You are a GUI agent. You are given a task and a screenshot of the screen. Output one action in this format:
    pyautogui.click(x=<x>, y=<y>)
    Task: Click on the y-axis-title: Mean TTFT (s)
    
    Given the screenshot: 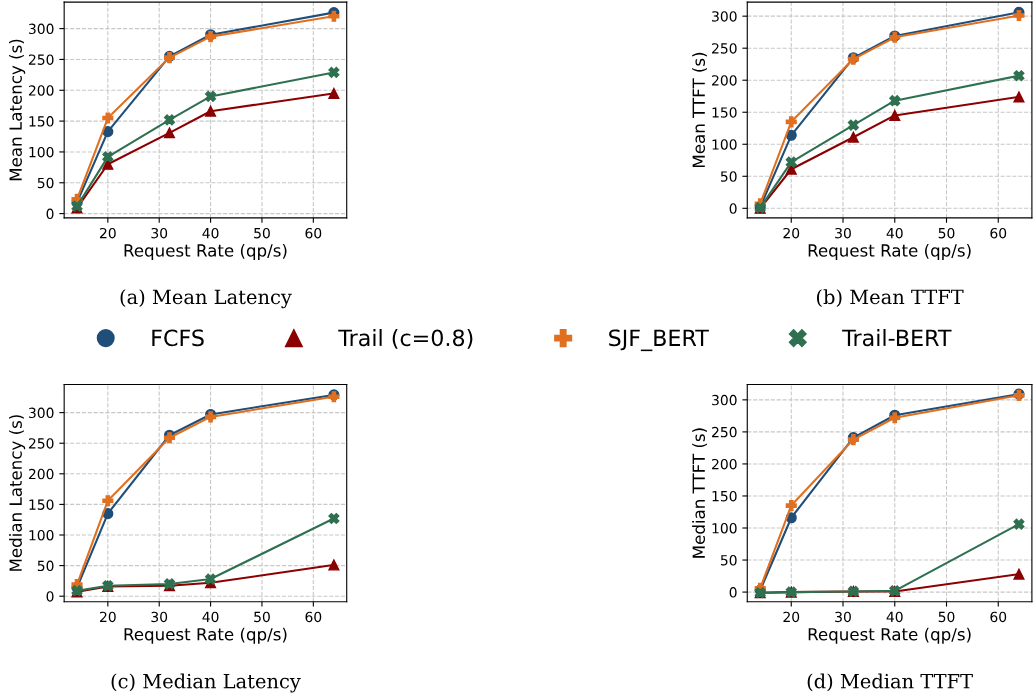 What is the action you would take?
    pyautogui.click(x=699, y=109)
    